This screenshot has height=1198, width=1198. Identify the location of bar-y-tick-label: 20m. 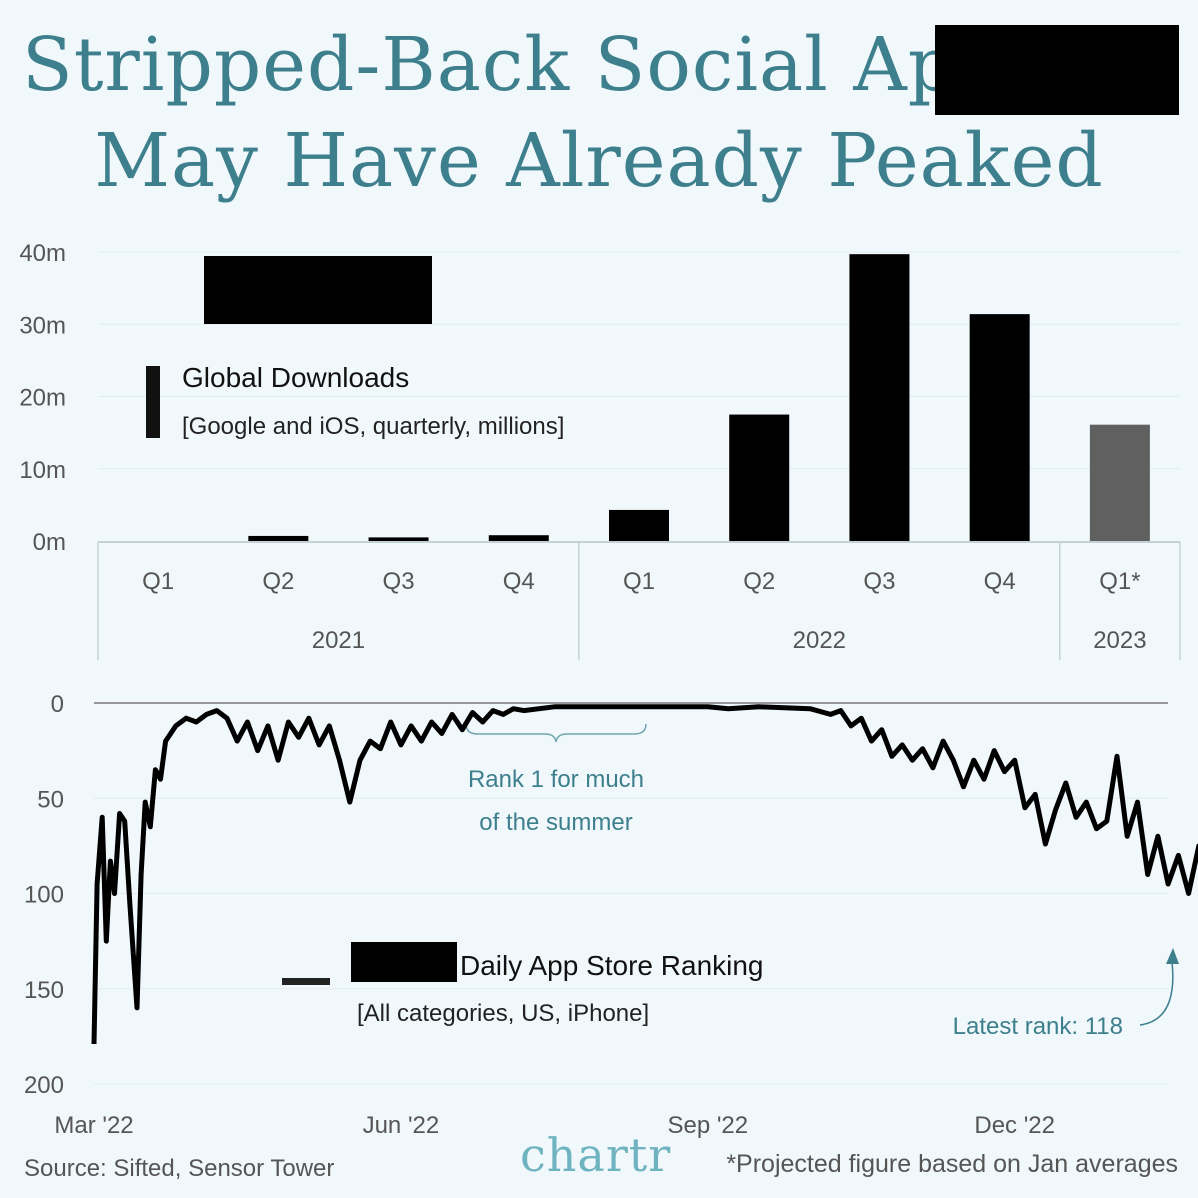
(42, 398).